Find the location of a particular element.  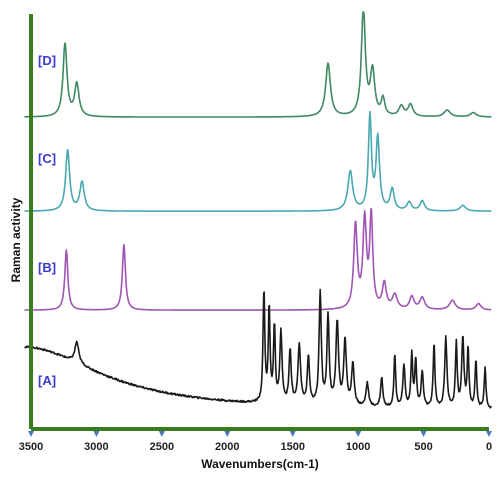

series-label-1: [C] is located at coordinates (47, 158).